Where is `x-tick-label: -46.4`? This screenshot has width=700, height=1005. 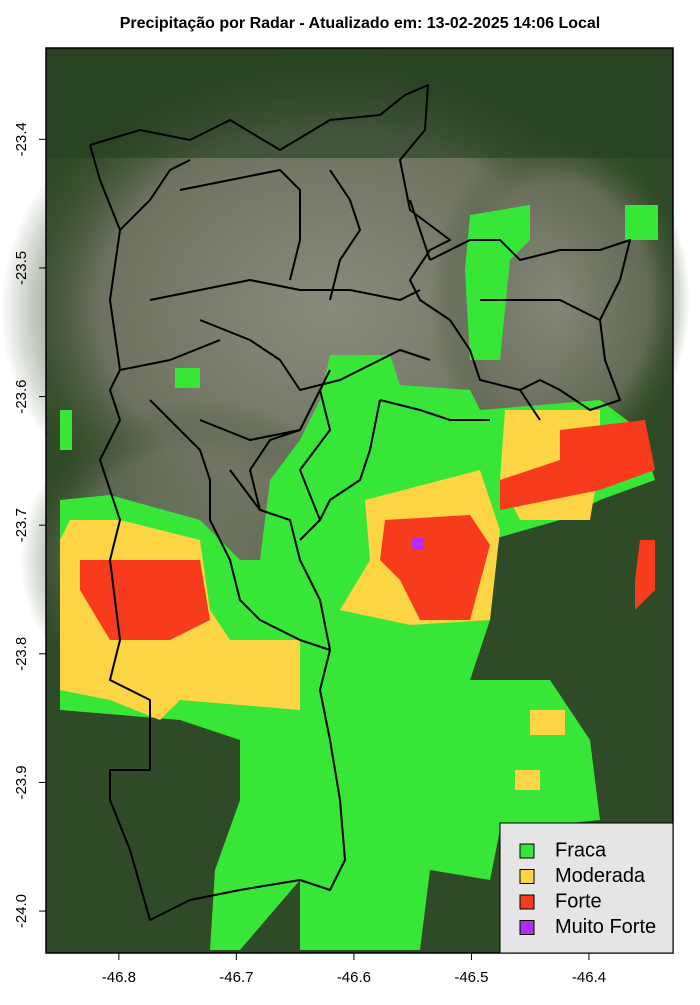 x-tick-label: -46.4 is located at coordinates (589, 977).